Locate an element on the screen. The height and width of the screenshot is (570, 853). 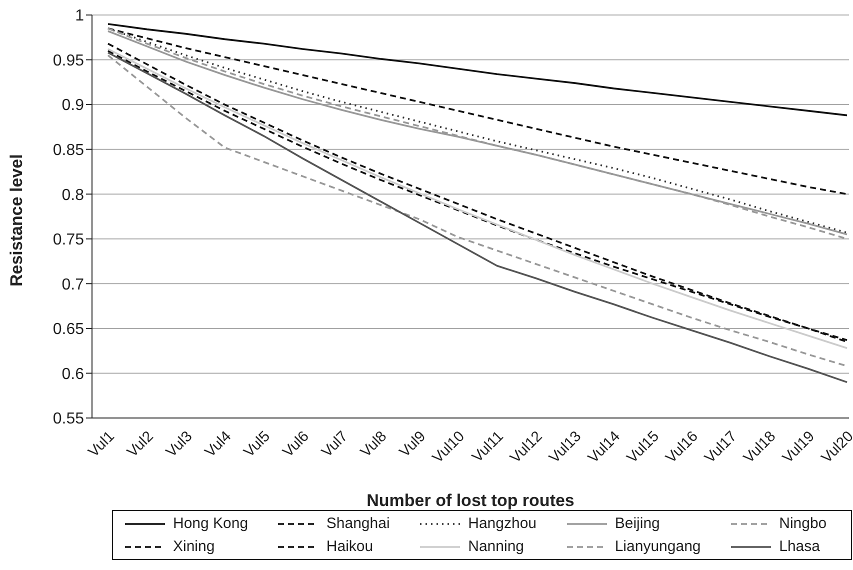
legend-label: Lhasa is located at coordinates (799, 546).